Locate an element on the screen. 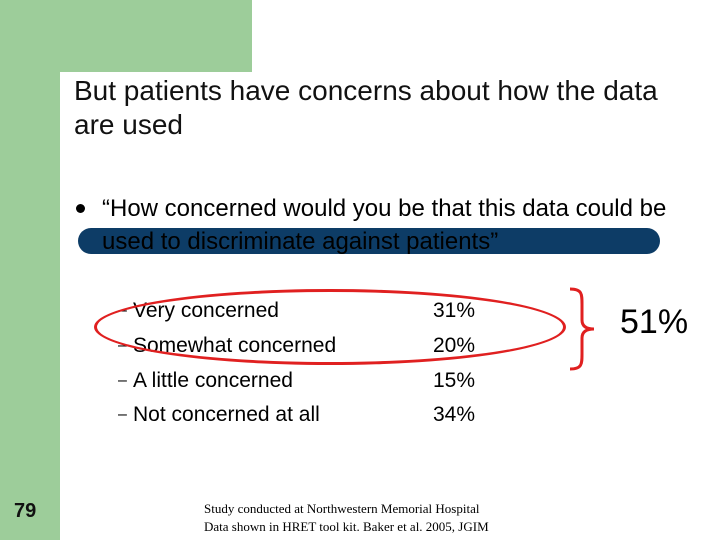 The image size is (720, 540). slide-number: 79 is located at coordinates (25, 511).